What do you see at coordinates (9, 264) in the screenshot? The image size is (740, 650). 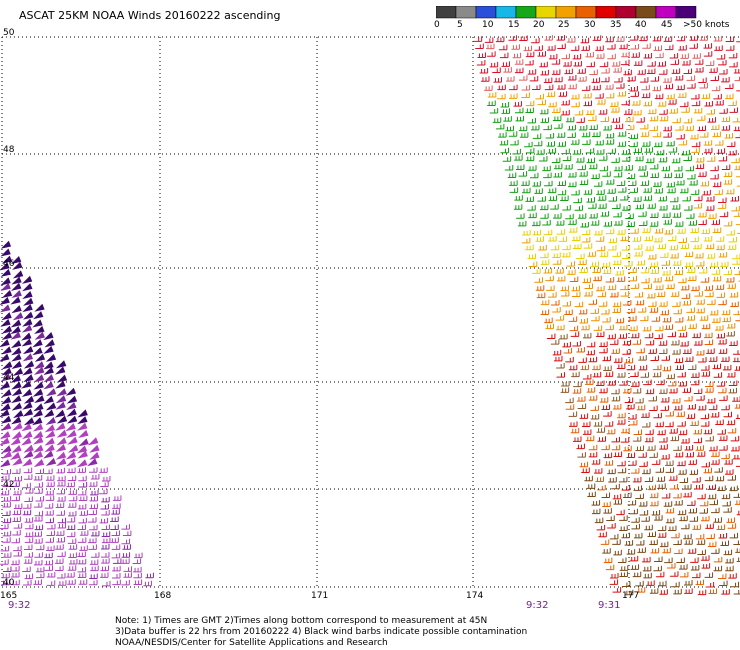 I see `latitude-label: 46` at bounding box center [9, 264].